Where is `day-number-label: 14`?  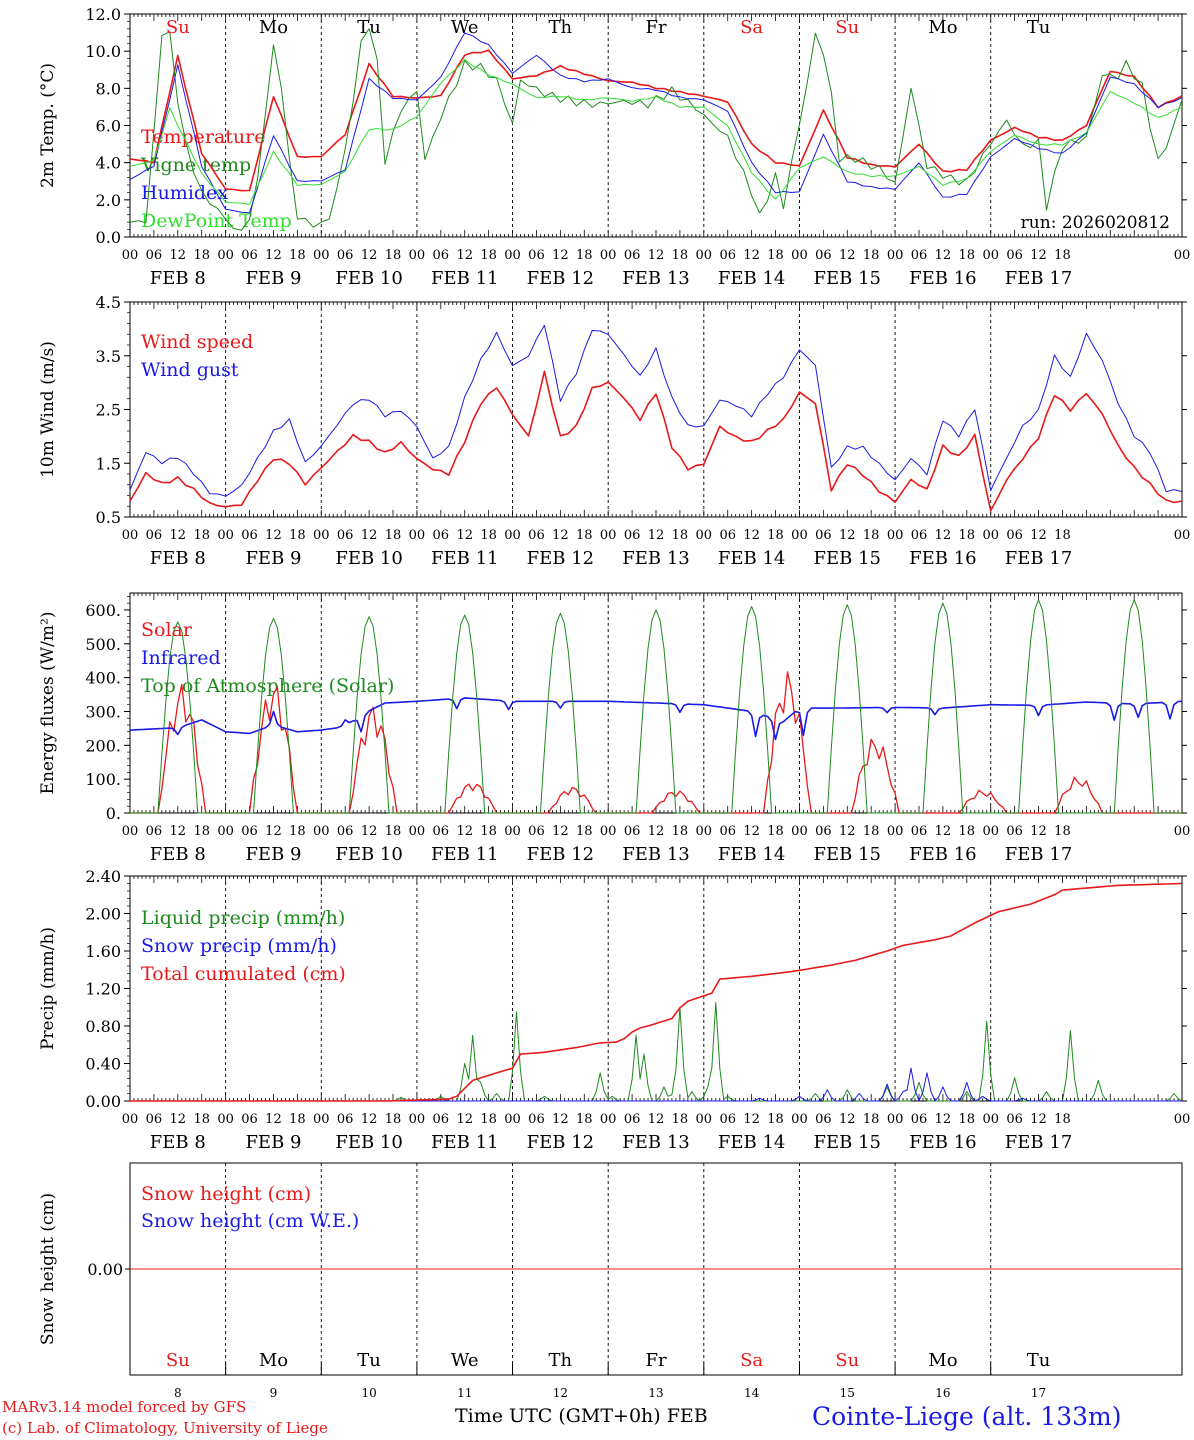
day-number-label: 14 is located at coordinates (752, 1393).